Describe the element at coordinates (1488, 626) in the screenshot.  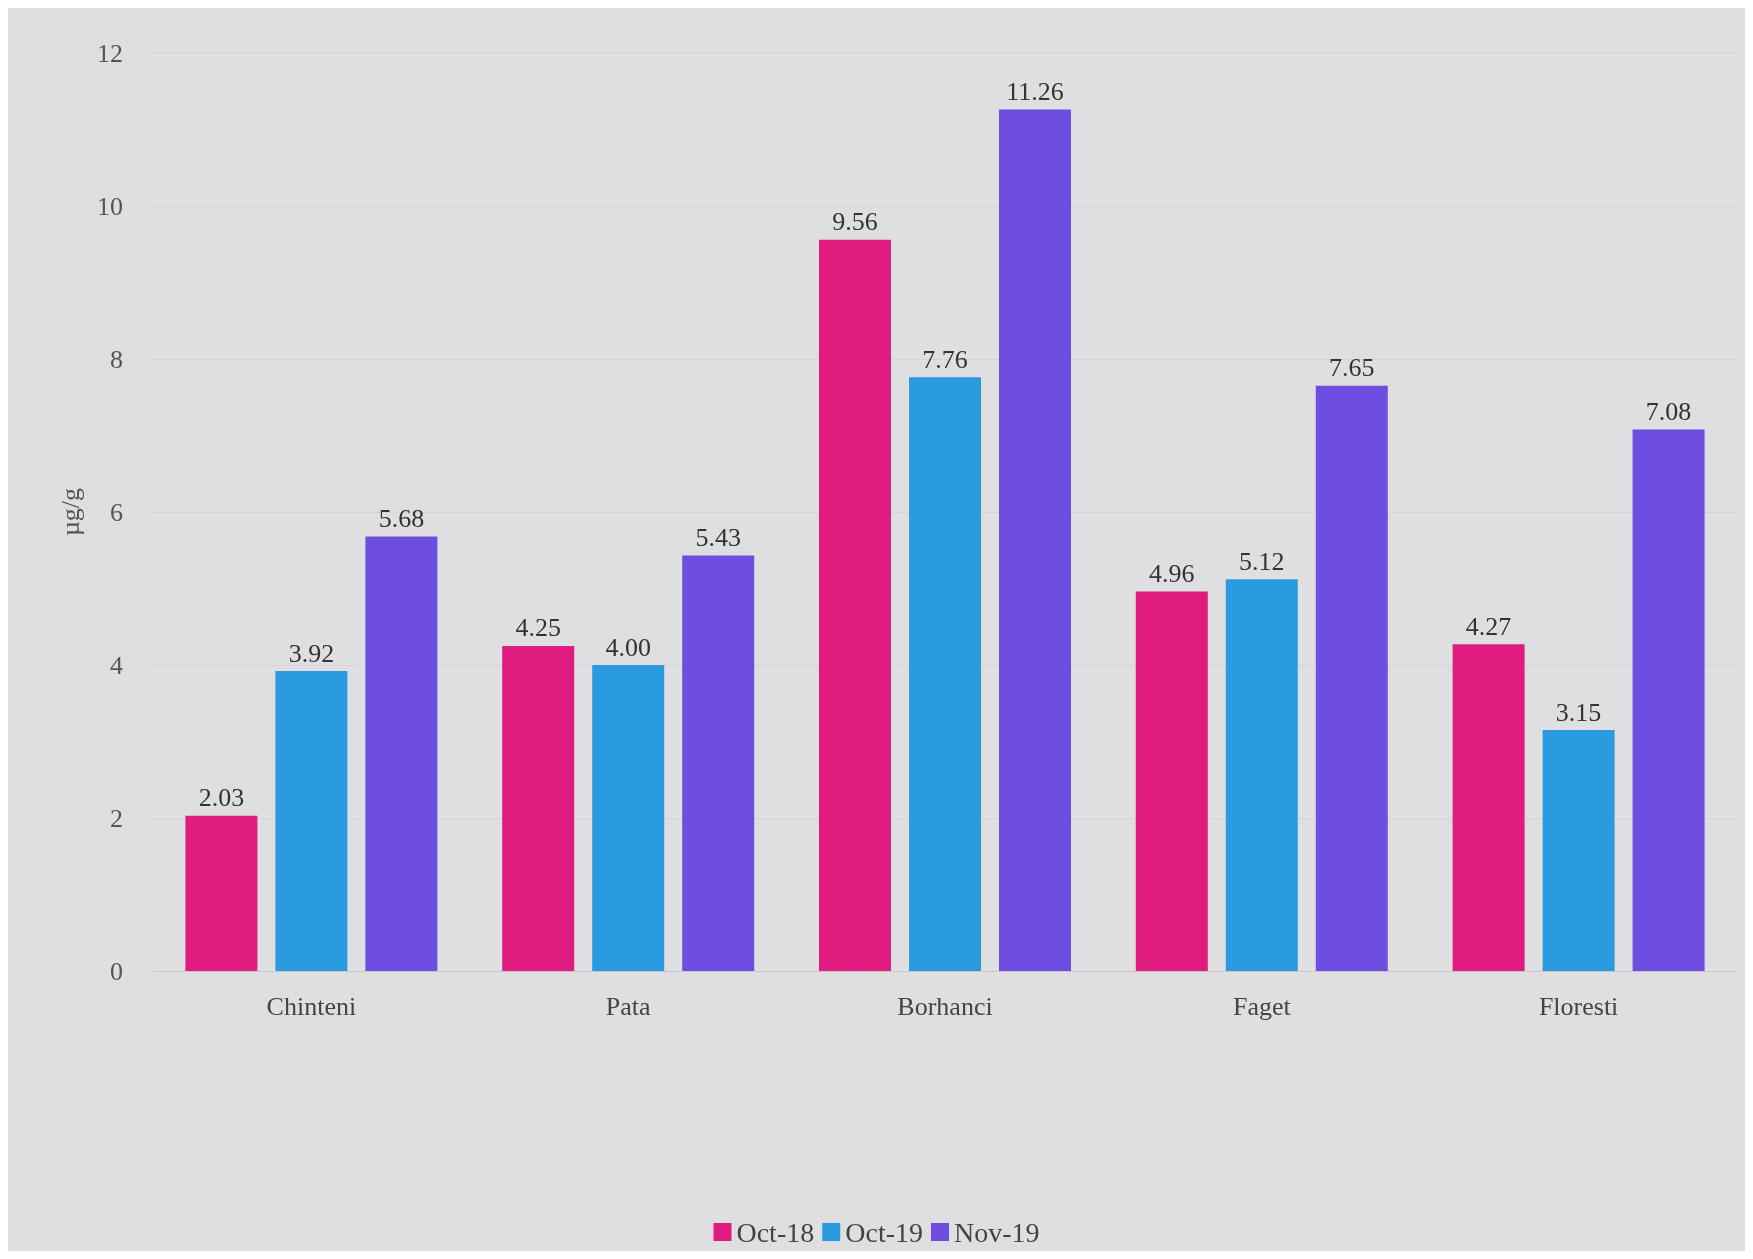
I see `data-label: 4.27` at that location.